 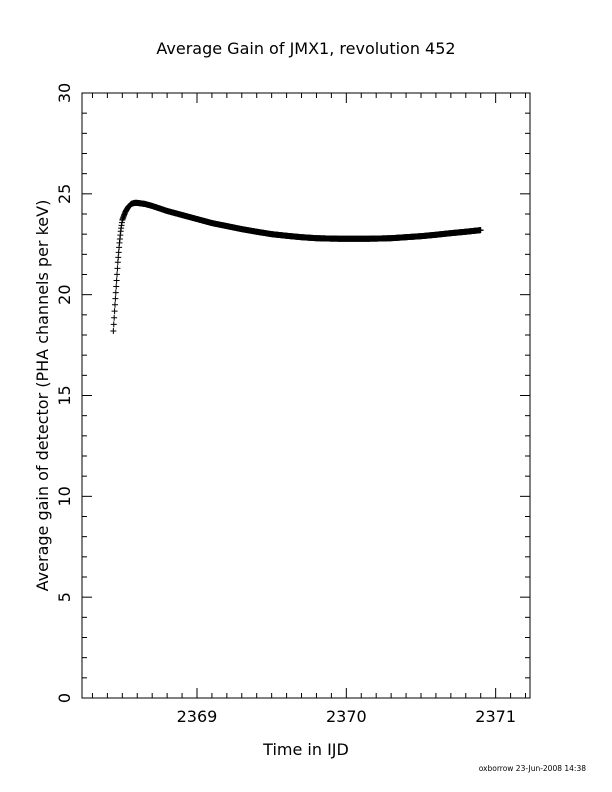 What do you see at coordinates (64, 698) in the screenshot?
I see `y-tick-label: 0` at bounding box center [64, 698].